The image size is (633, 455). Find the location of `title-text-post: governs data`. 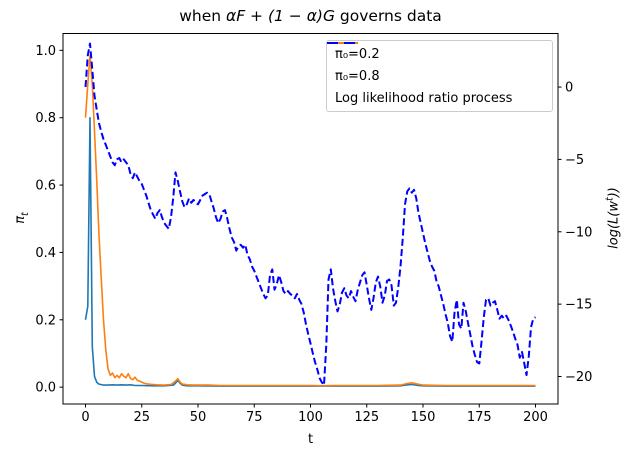

title-text-post: governs data is located at coordinates (388, 16).